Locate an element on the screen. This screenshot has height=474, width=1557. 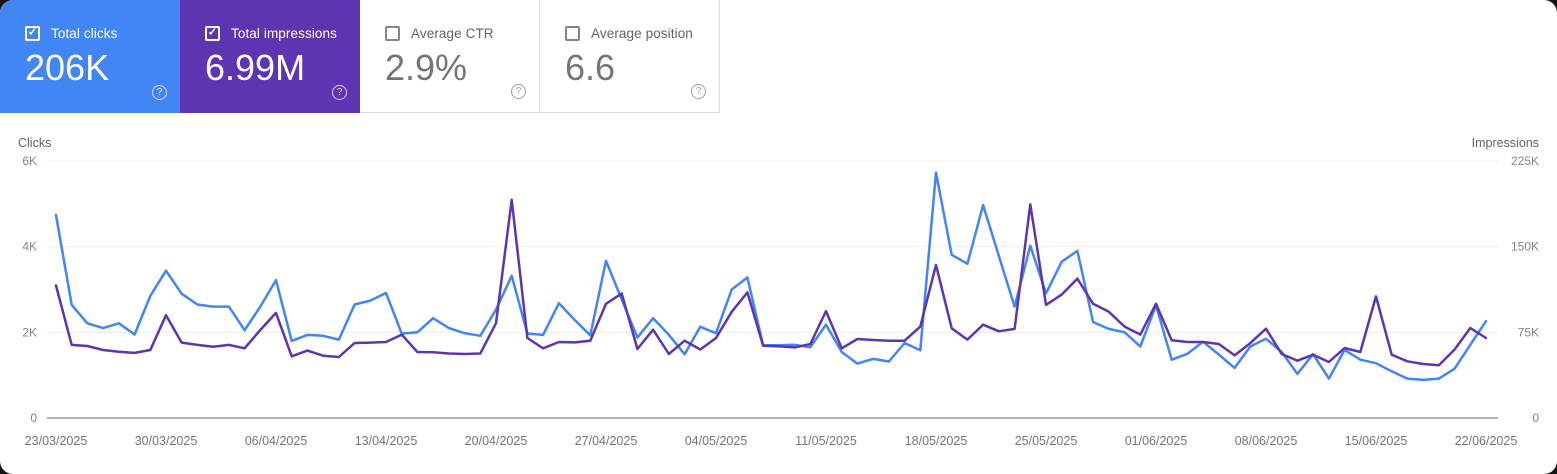
clicks-axis-tick: 2K is located at coordinates (29, 332).